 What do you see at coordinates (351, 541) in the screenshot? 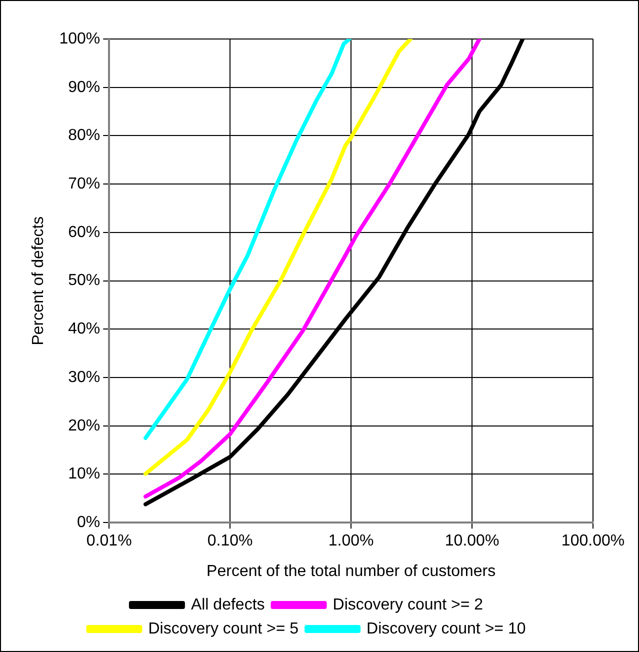
I see `x-tick-label: 1.00%` at bounding box center [351, 541].